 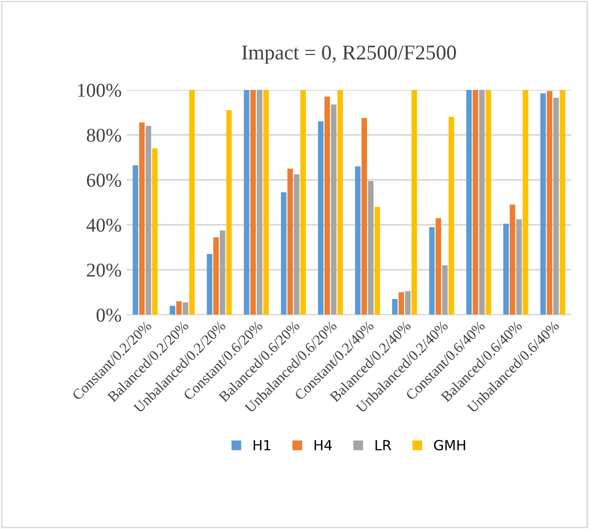 What do you see at coordinates (104, 180) in the screenshot?
I see `y-tick-label: 60%` at bounding box center [104, 180].